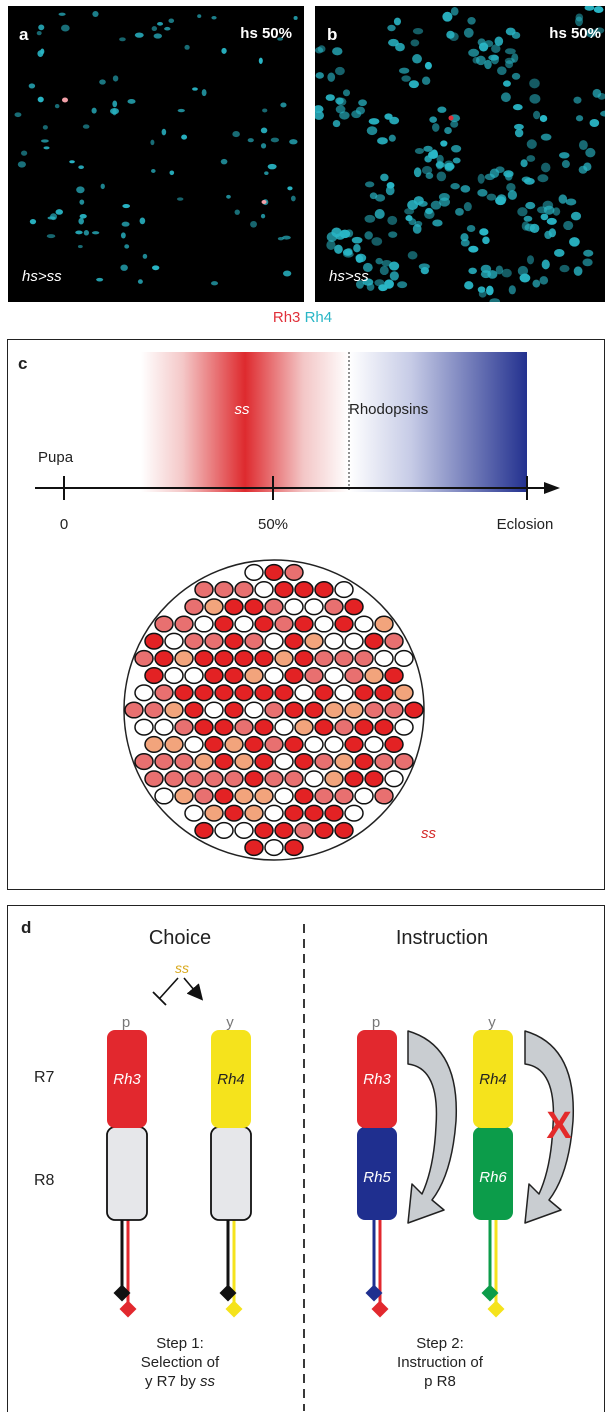 The width and height of the screenshot is (605, 1418). Describe the element at coordinates (127, 1079) in the screenshot. I see `rh3-choice-label: Rh3` at that location.